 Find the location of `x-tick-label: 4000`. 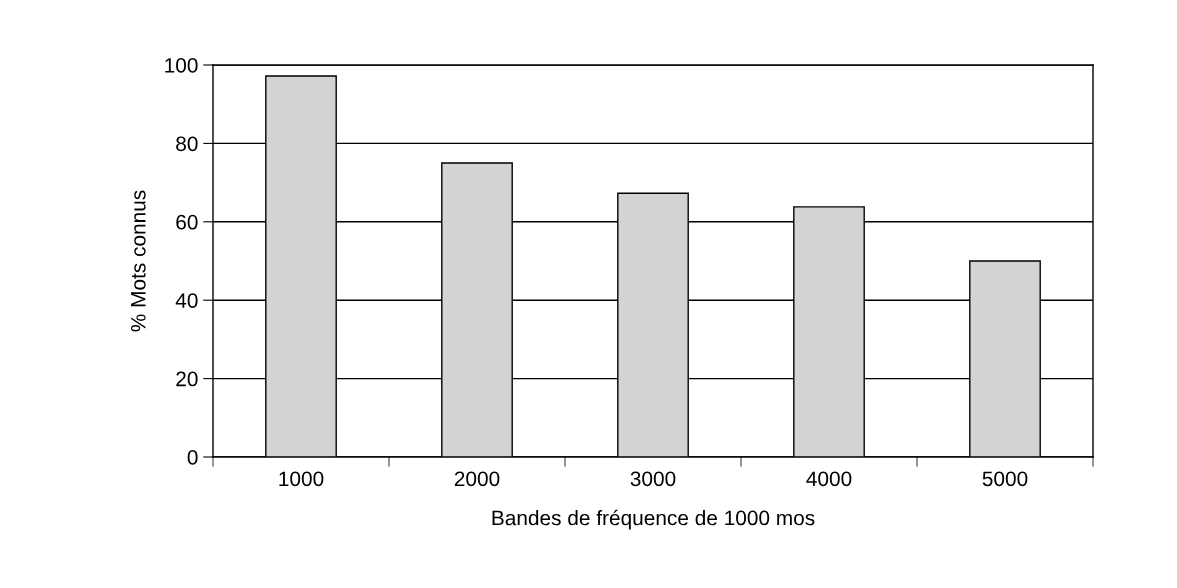

x-tick-label: 4000 is located at coordinates (829, 479).